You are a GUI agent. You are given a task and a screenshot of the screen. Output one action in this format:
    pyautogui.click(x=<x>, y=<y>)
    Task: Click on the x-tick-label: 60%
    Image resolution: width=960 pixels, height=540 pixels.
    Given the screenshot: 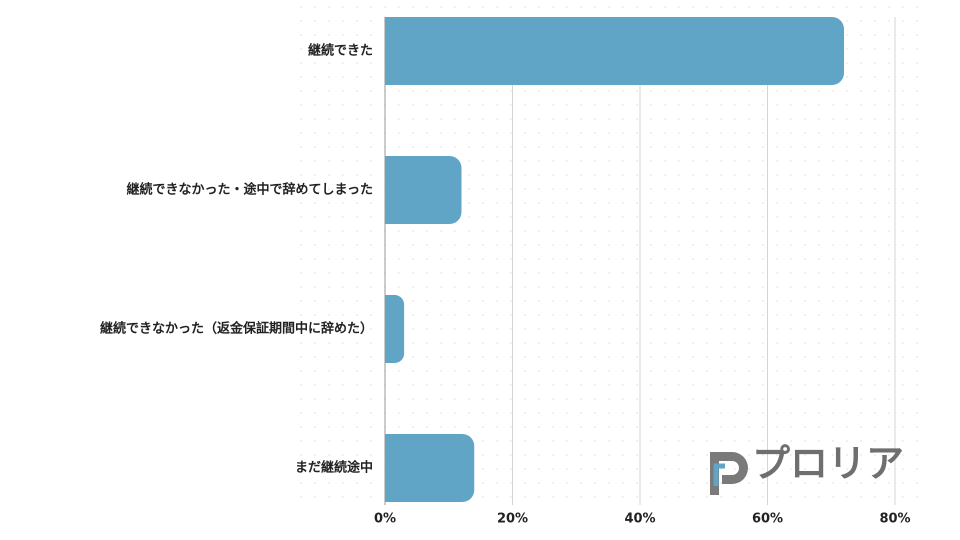 What is the action you would take?
    pyautogui.click(x=767, y=519)
    